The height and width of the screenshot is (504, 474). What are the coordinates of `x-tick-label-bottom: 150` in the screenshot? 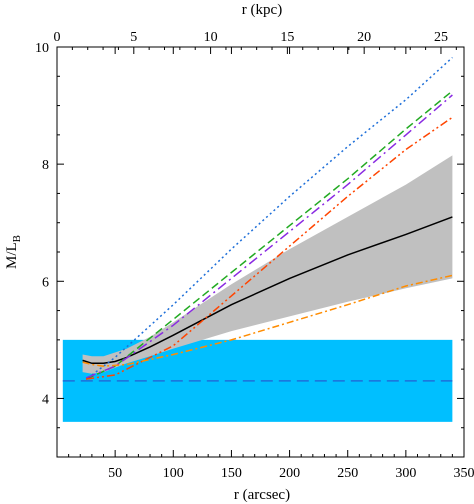 It's located at (231, 473).